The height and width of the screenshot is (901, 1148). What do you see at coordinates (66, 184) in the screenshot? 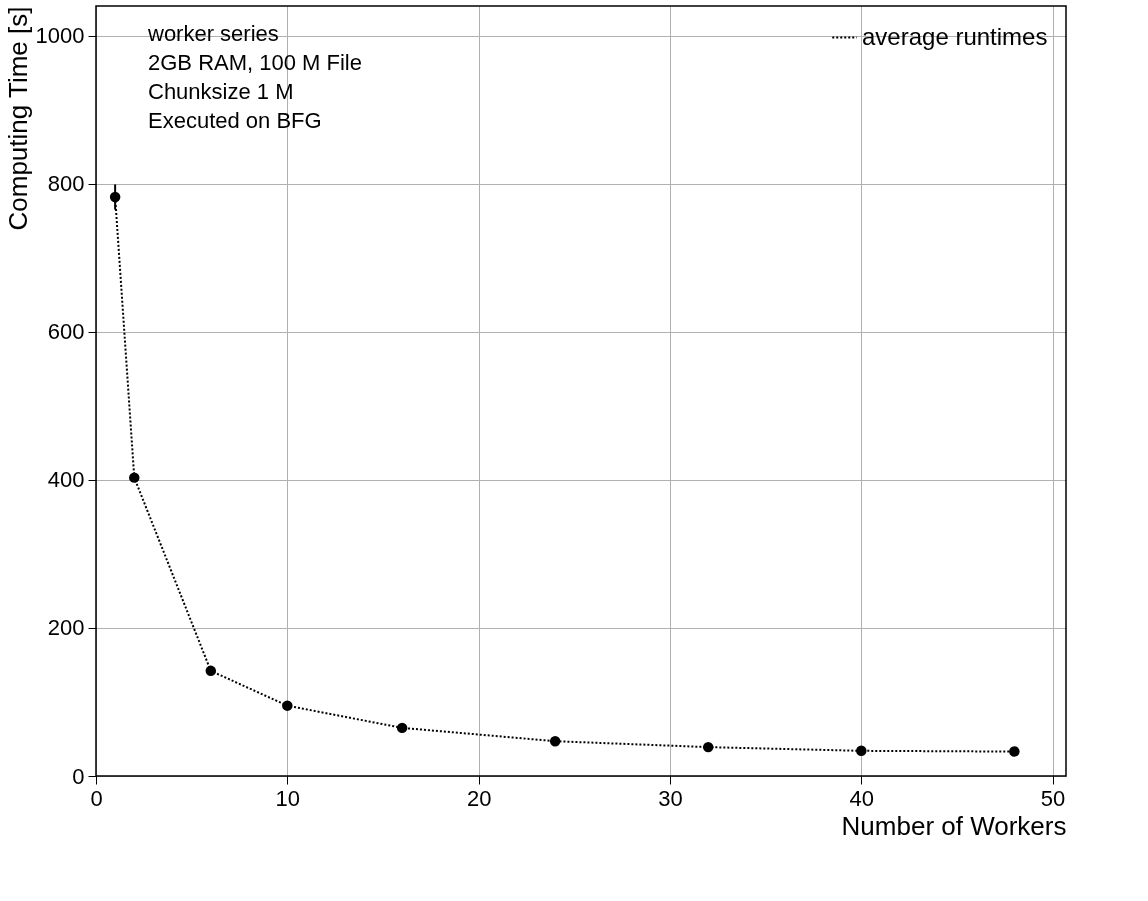
I see `y-tick-label: 800` at bounding box center [66, 184].